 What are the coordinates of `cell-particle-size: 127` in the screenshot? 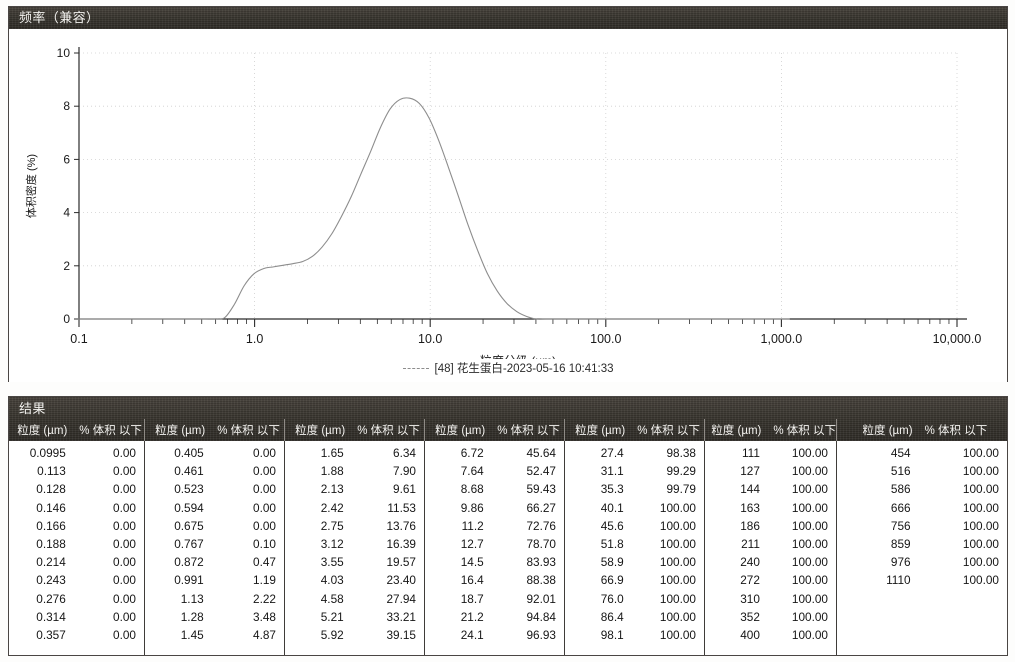 It's located at (750, 471).